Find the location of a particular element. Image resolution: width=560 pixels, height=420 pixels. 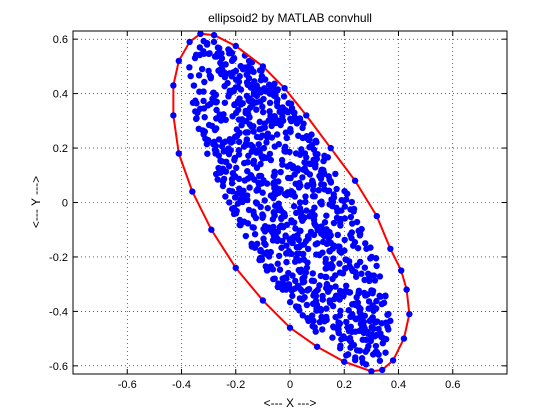

y-tick-label: -0.2 is located at coordinates (58, 258).